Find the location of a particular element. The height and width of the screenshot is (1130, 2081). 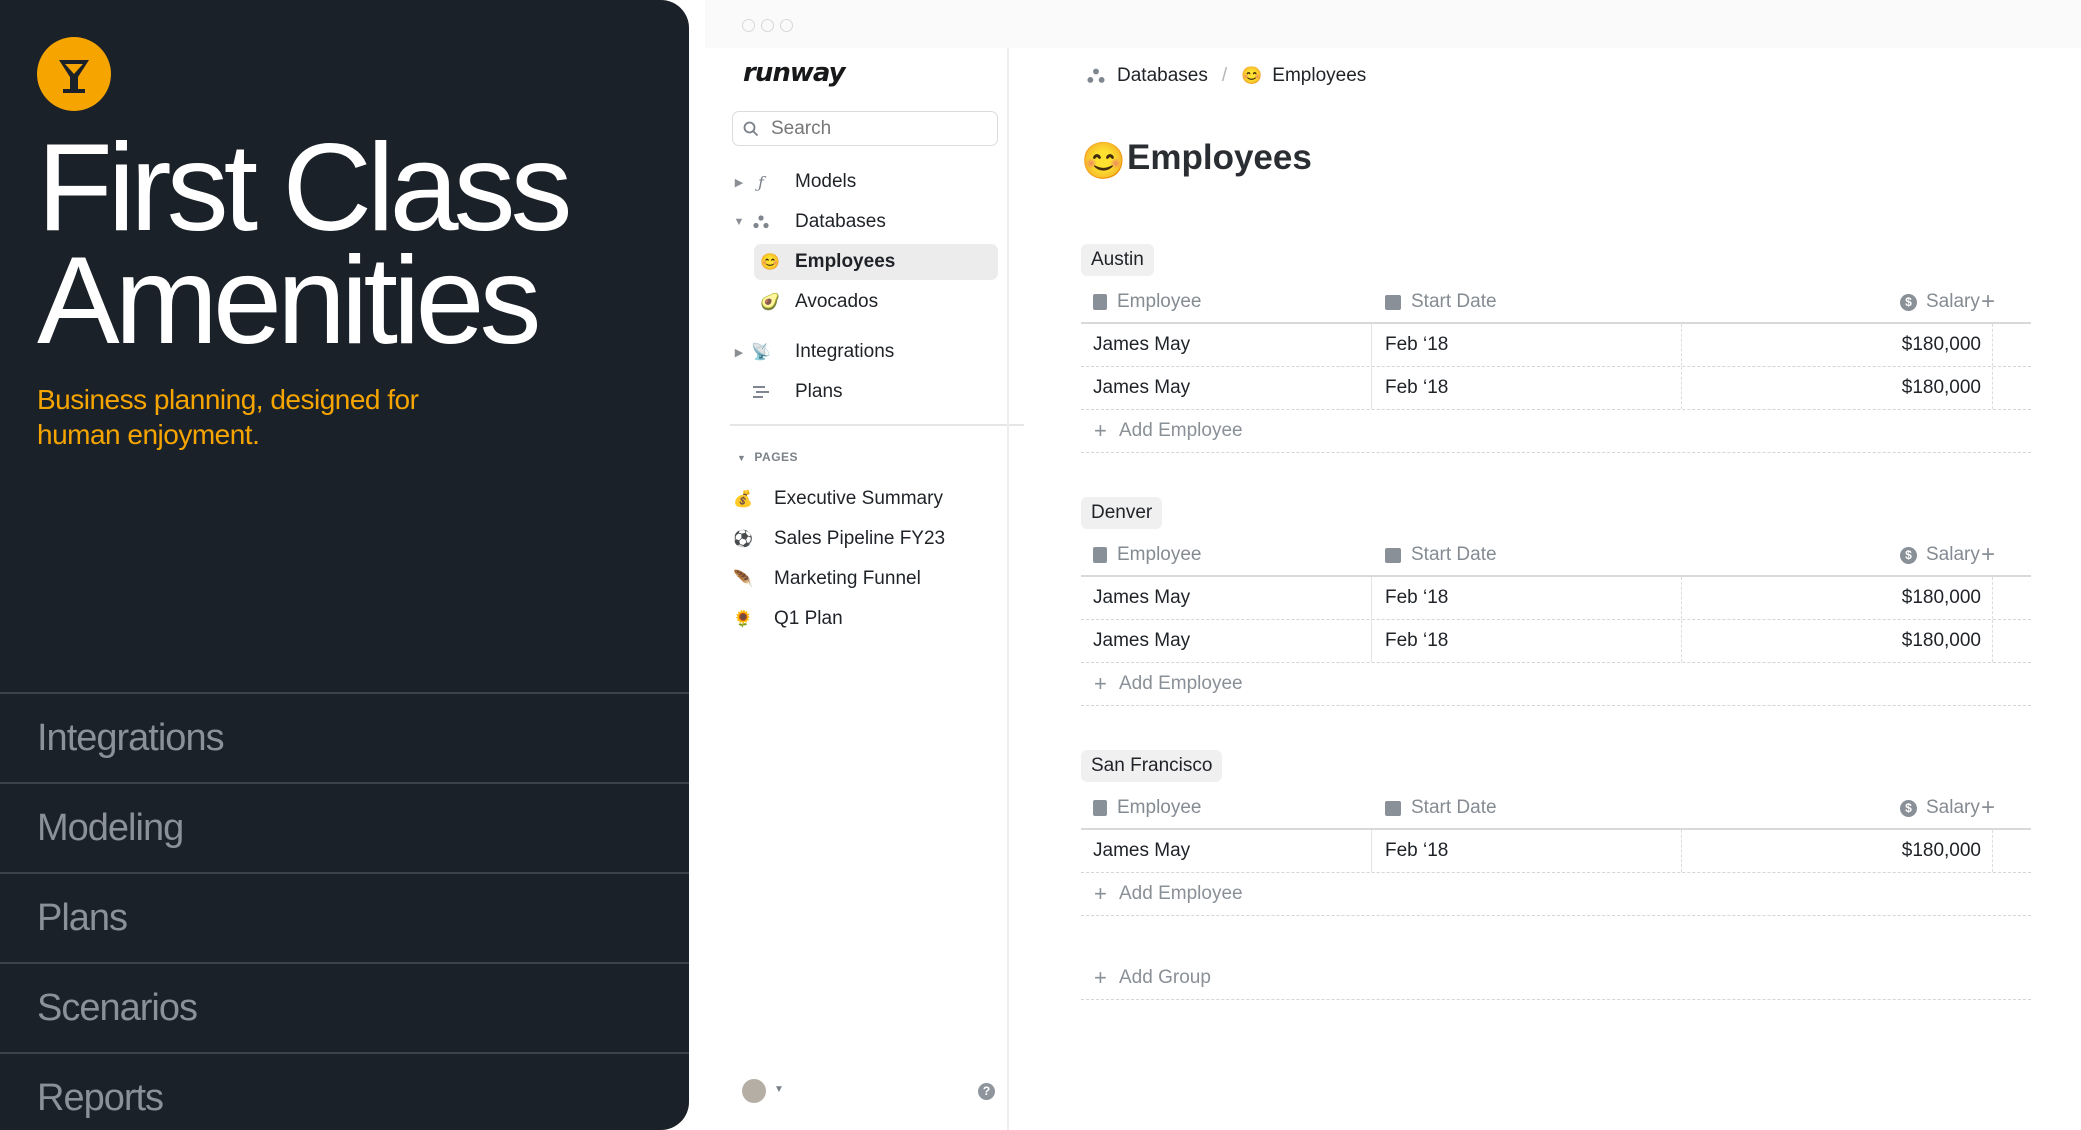

sidebar-item-label: Integrations is located at coordinates (845, 351).